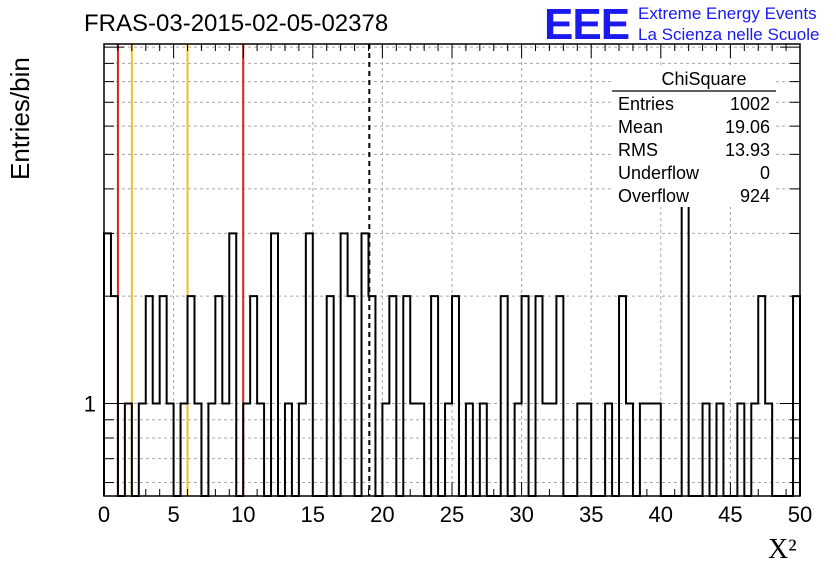 This screenshot has width=836, height=572. Describe the element at coordinates (782, 549) in the screenshot. I see `x-axis-label: X²` at that location.